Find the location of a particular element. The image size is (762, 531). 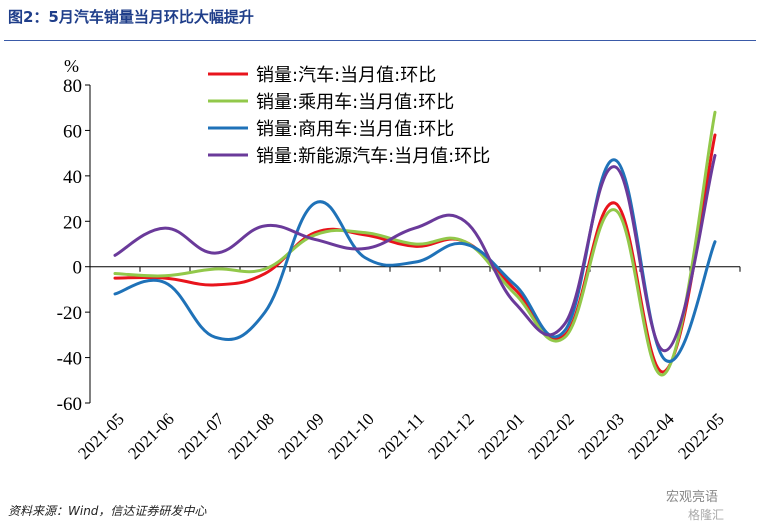

y-tick-label: 40 is located at coordinates (72, 177).